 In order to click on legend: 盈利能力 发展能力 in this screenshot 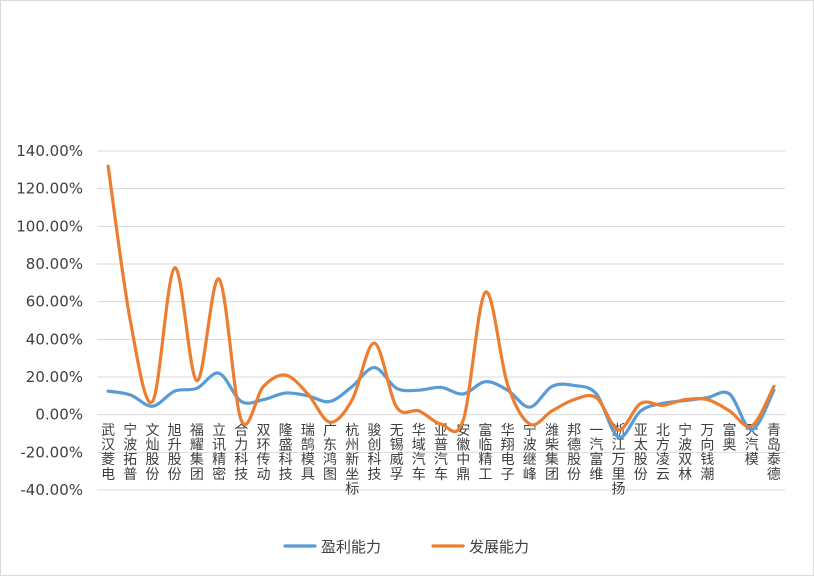, I will do `click(406, 547)`.